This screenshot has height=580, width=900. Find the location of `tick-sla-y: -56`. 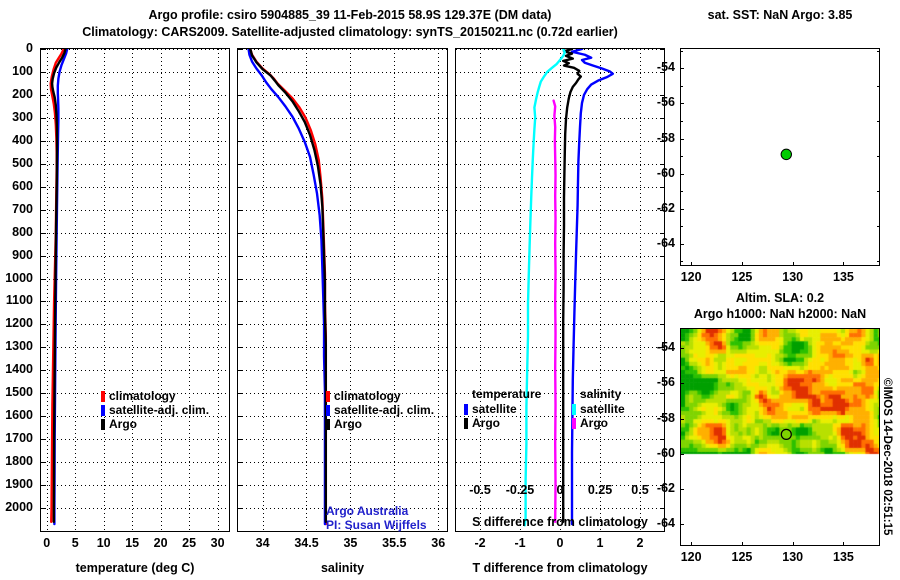

tick-sla-y: -56 is located at coordinates (665, 382).